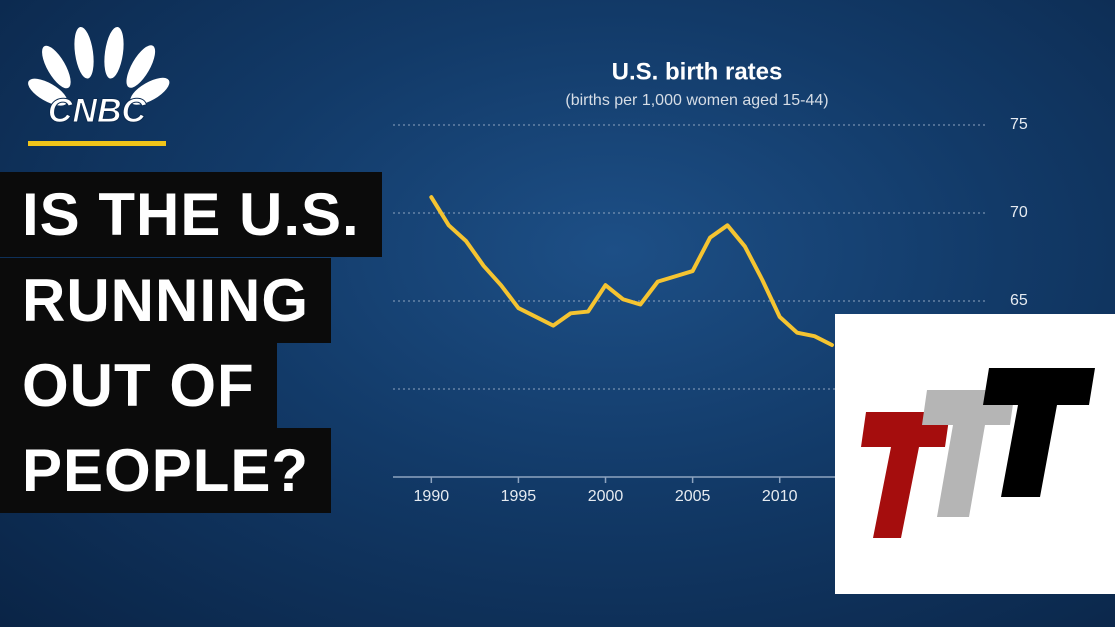  I want to click on headline-line: OUT OF, so click(138, 385).